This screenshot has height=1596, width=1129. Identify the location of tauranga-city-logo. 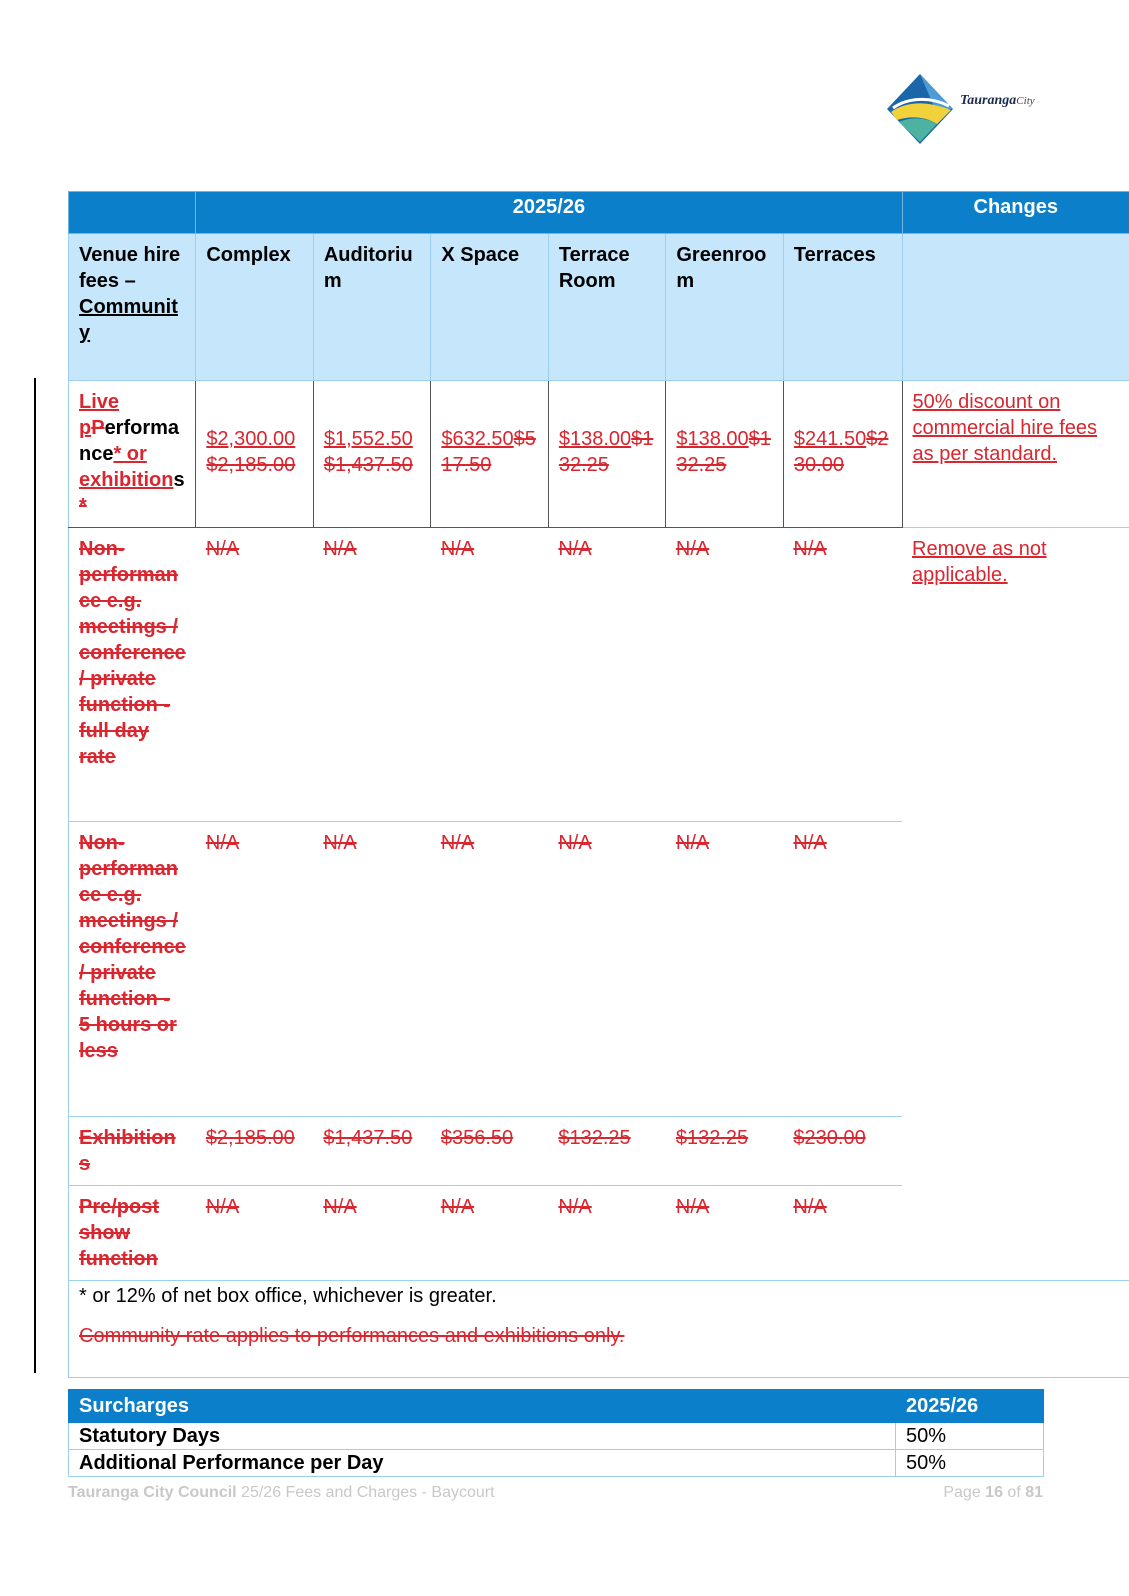
(972, 109).